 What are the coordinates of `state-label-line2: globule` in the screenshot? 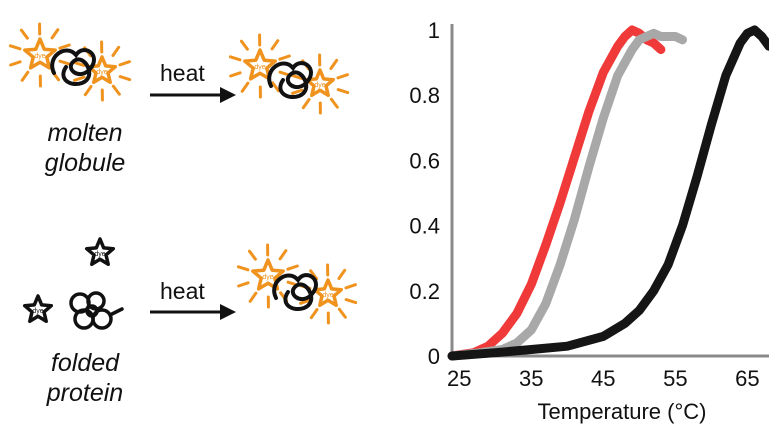 It's located at (85, 163).